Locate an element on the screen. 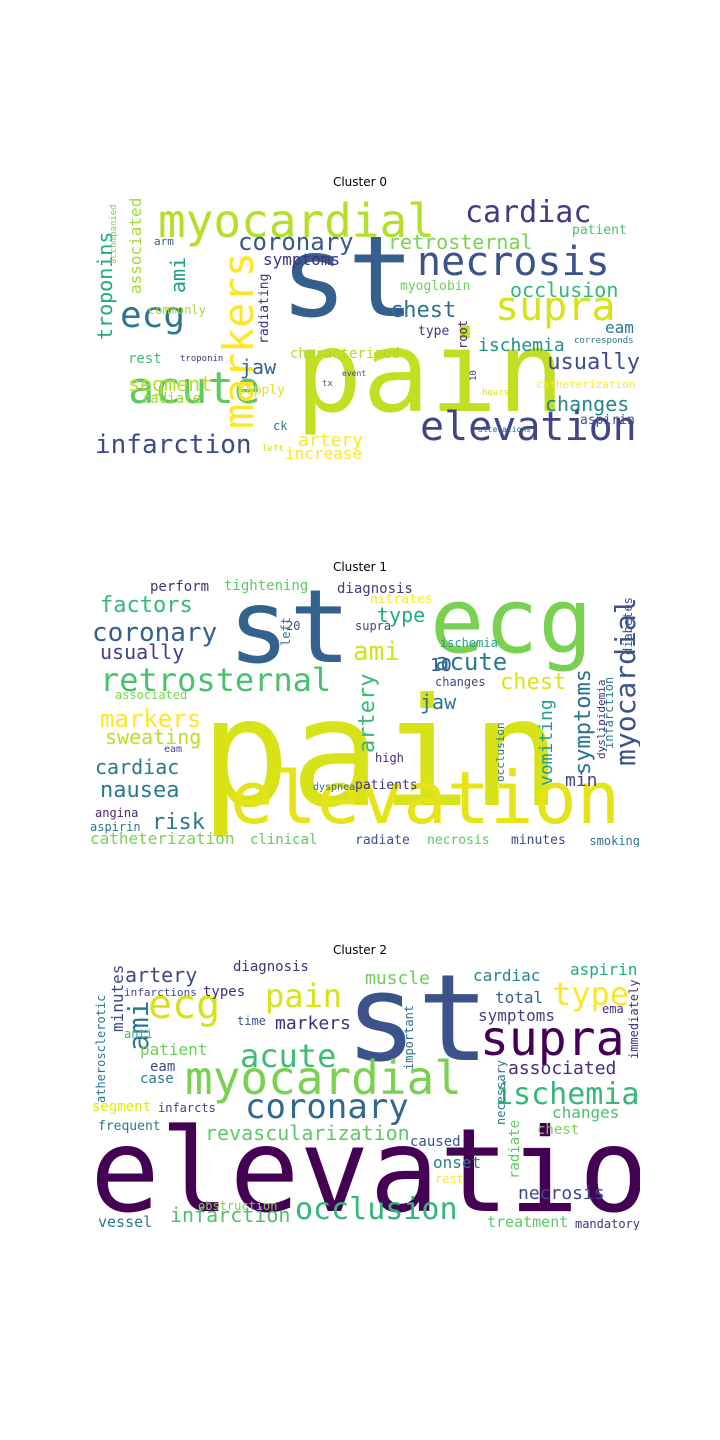 The height and width of the screenshot is (1440, 720). word-onset: onset is located at coordinates (457, 1162).